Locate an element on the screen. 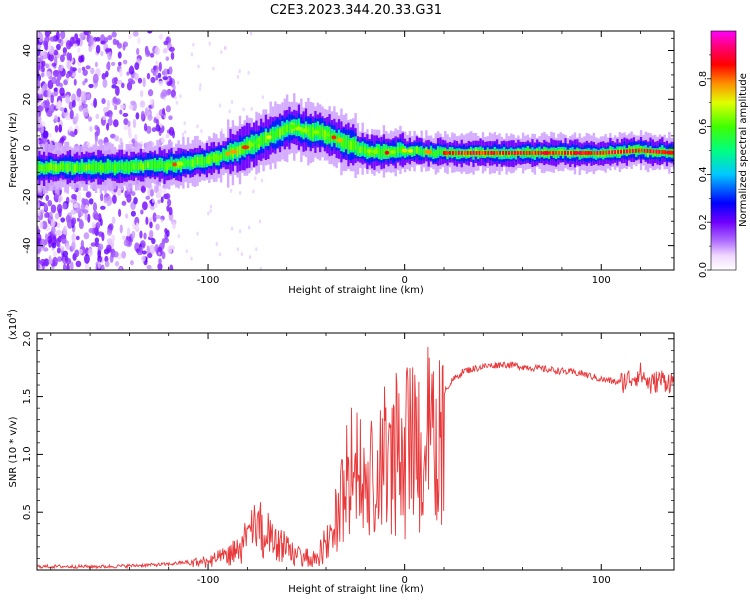  heatmap-xlabel: Height of straight line (km) is located at coordinates (356, 290).